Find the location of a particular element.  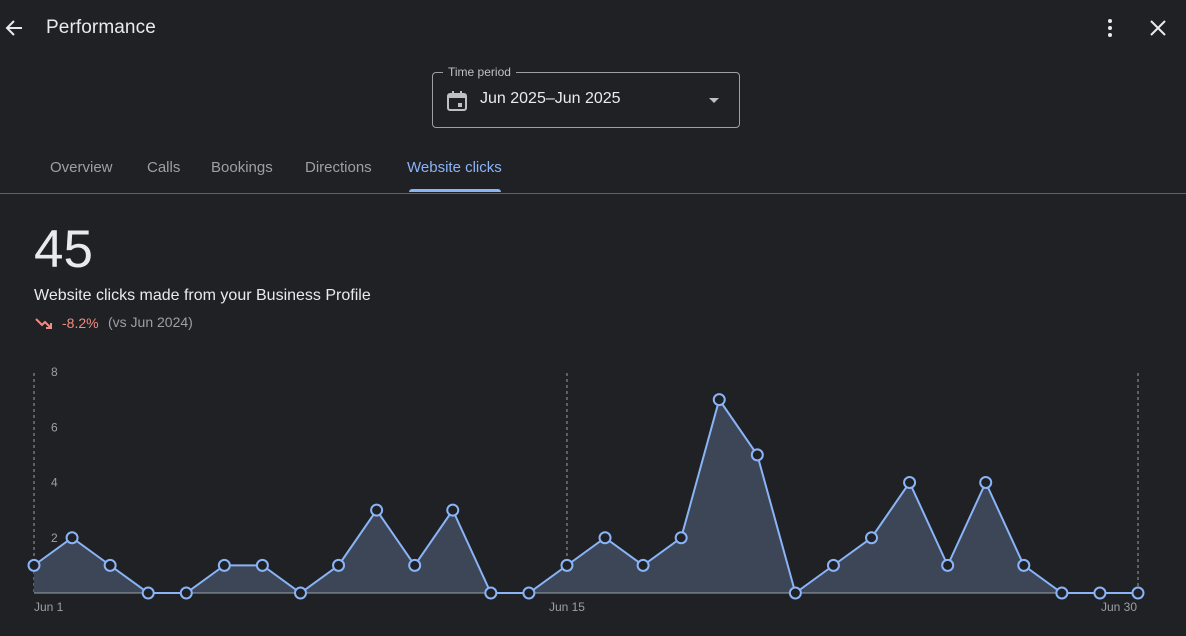

x-tick-label: Jun 15 is located at coordinates (567, 607).